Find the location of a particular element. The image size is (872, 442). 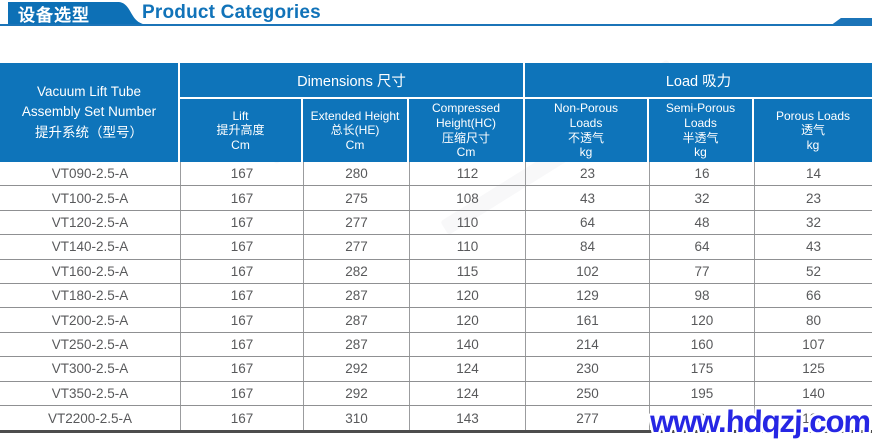

cell-extended-height: 275 is located at coordinates (356, 198).